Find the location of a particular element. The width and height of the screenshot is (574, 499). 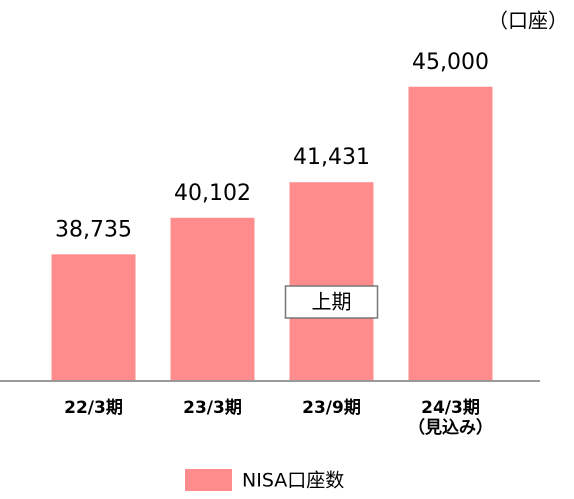

value-label: 40,102 is located at coordinates (212, 193).